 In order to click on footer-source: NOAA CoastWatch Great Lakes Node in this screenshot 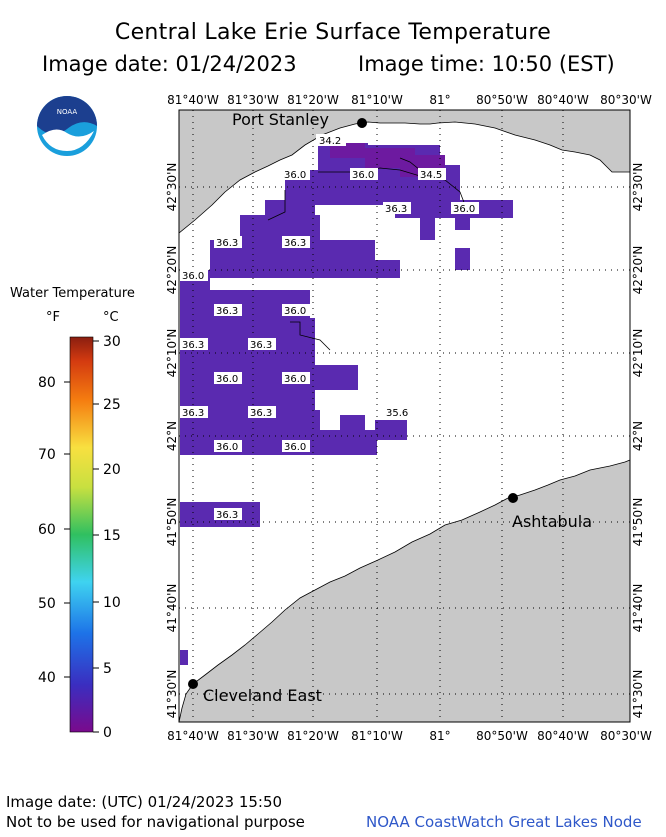, I will do `click(504, 822)`.